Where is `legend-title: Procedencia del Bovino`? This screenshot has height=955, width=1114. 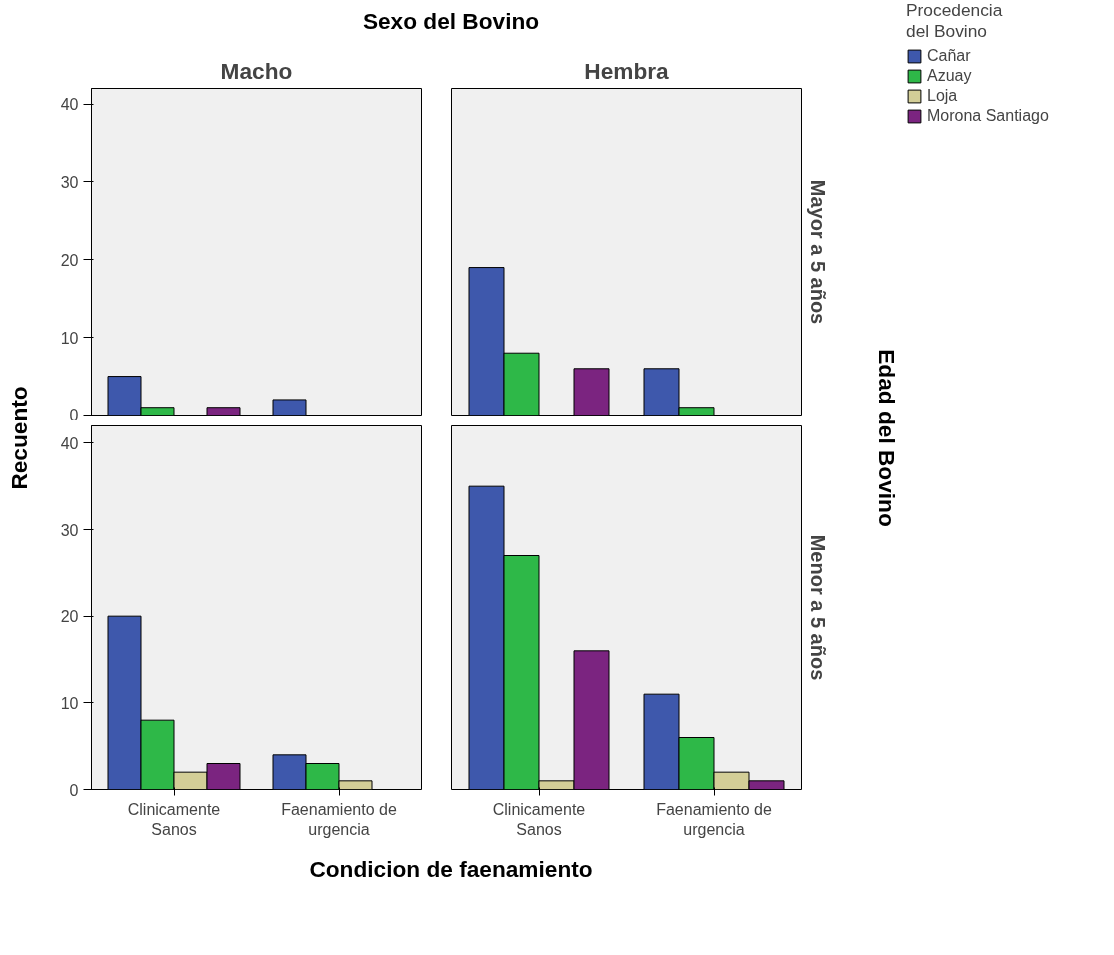
legend-title: Procedencia del Bovino is located at coordinates (955, 21).